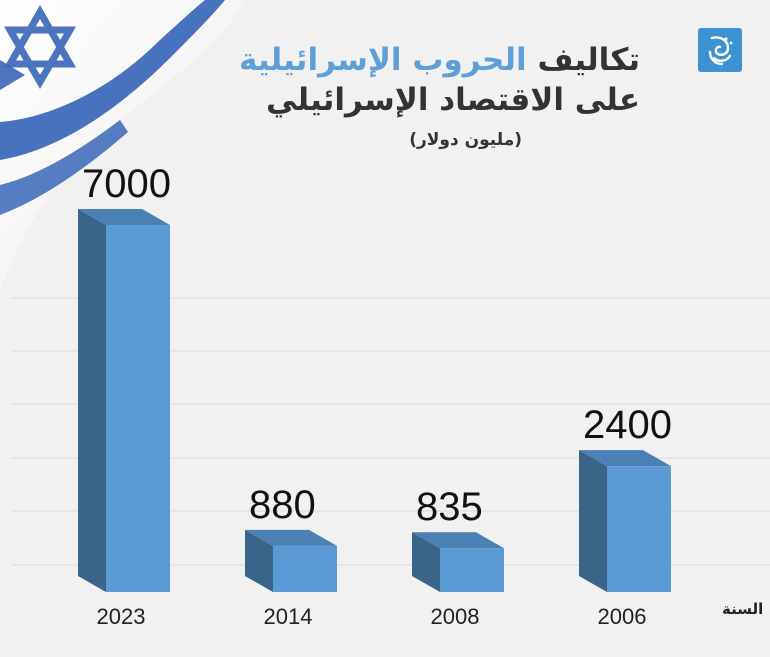 The height and width of the screenshot is (657, 770). I want to click on bar-2006, so click(625, 521).